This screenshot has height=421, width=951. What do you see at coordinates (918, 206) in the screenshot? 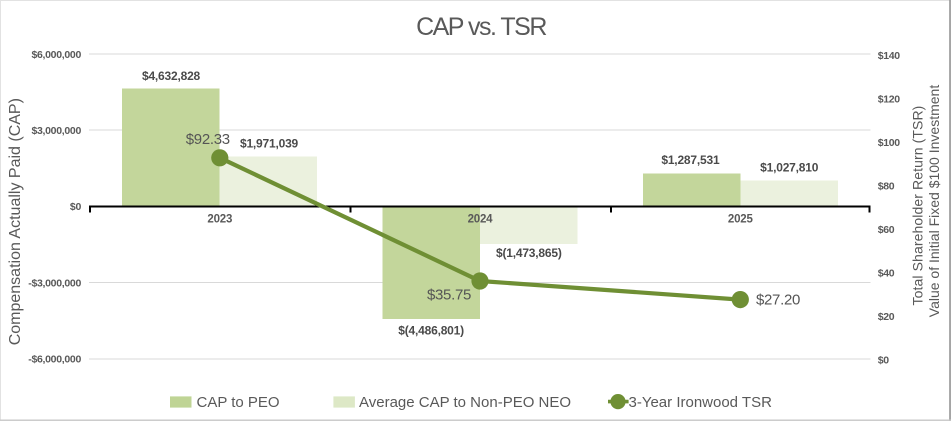
I see `svg-text: Total Shareholder Return (TSR)` at bounding box center [918, 206].